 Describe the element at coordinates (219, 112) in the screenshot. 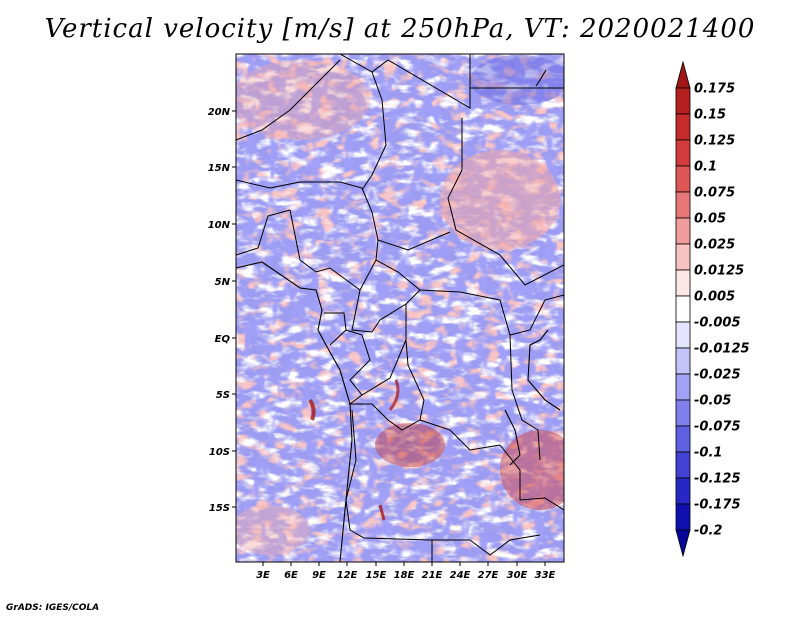

I see `lat-label: 20N` at that location.